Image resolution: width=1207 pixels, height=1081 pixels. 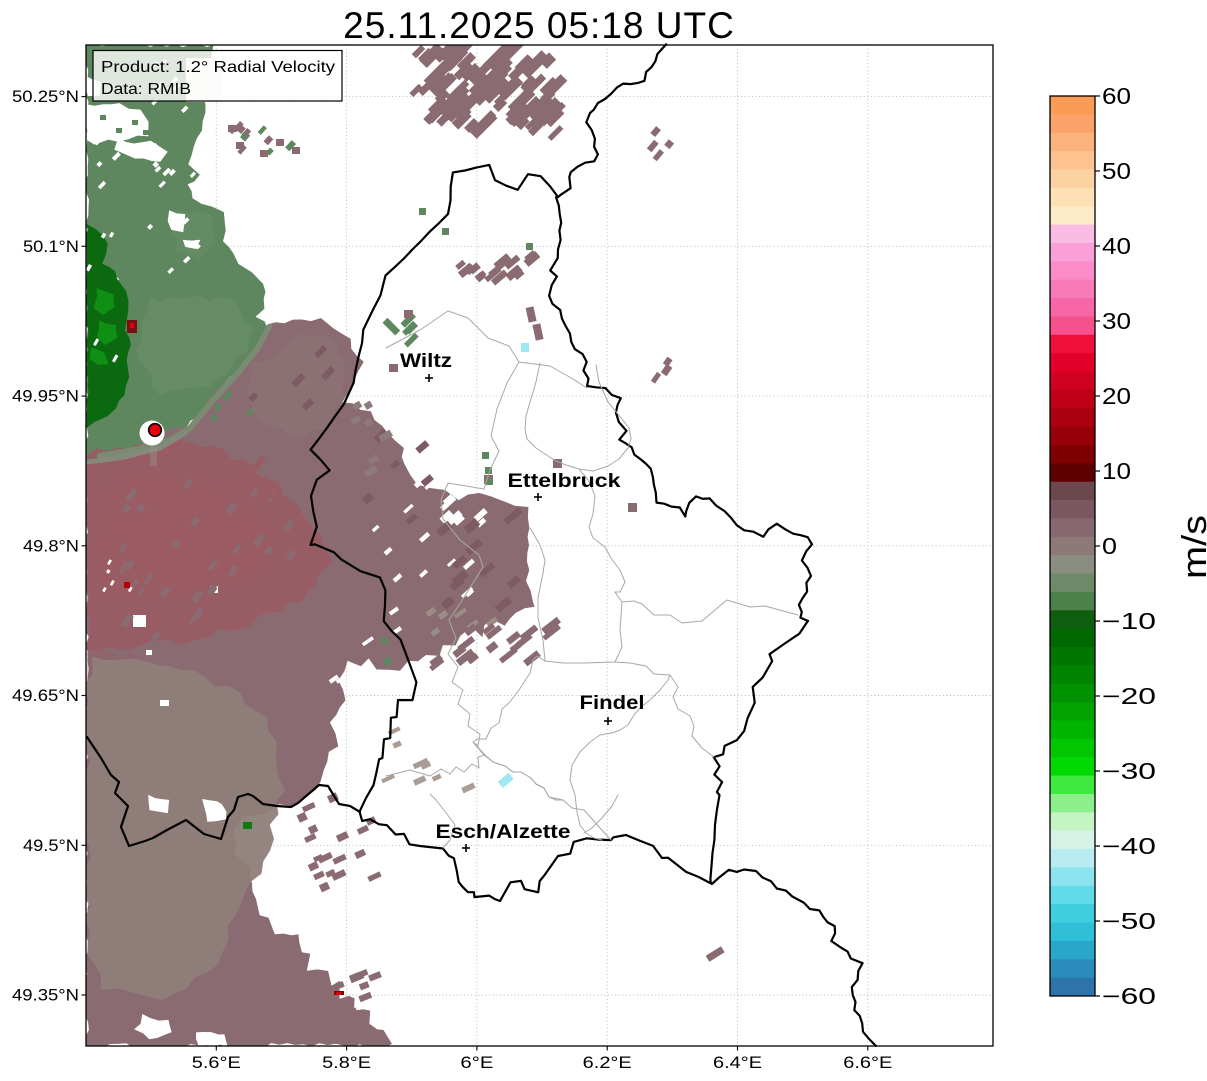 I want to click on svg-text: 50, so click(x=1116, y=171).